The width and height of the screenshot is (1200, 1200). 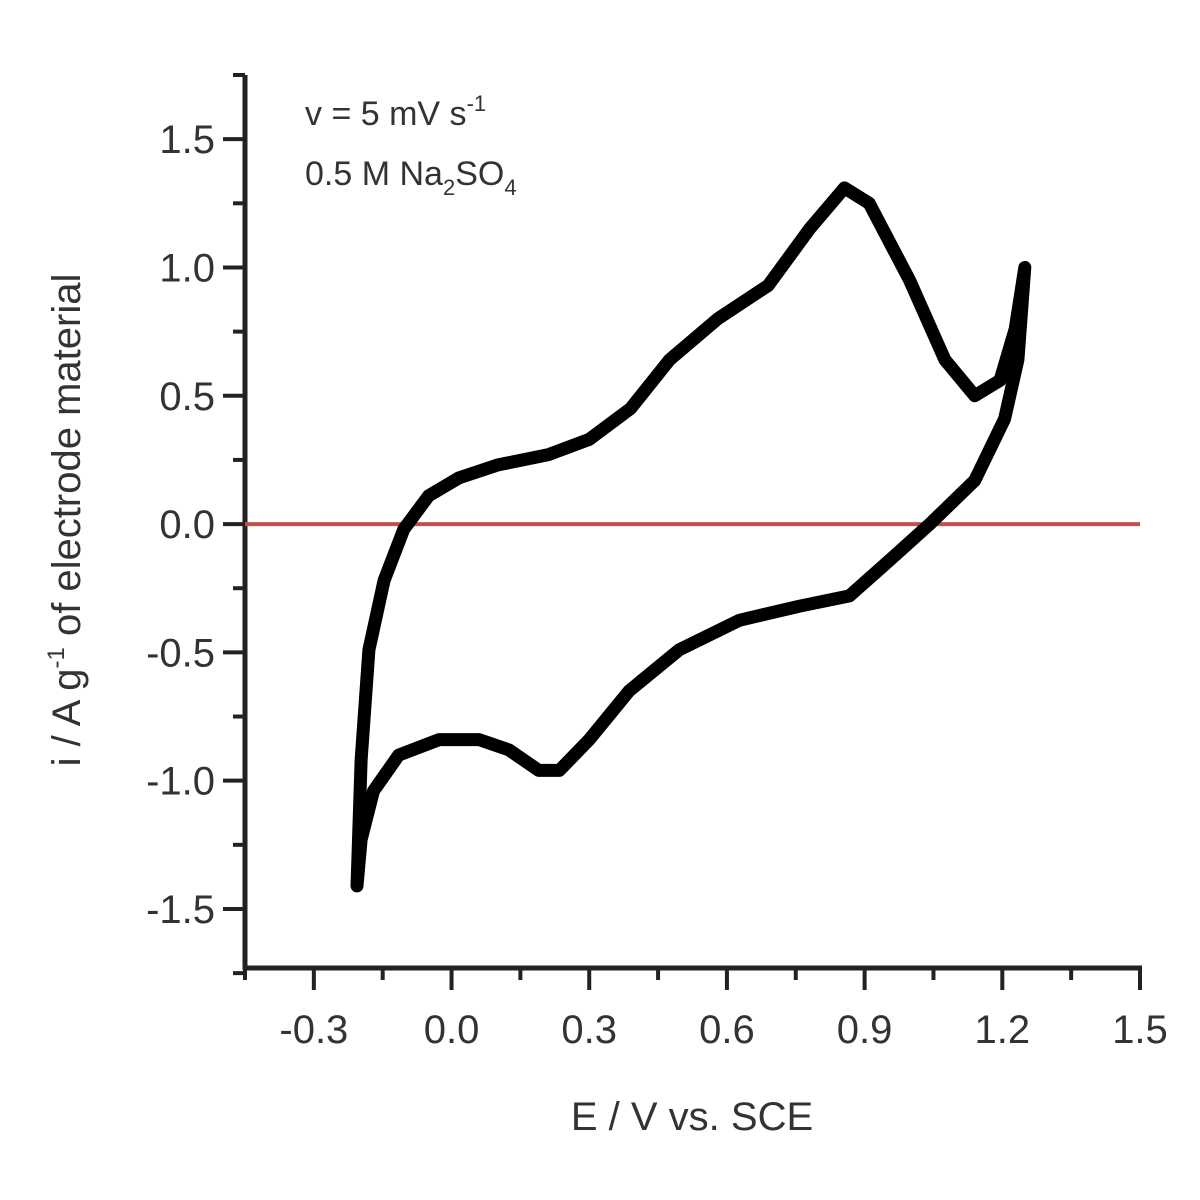 I want to click on y-tick-label: 1.5, so click(x=187, y=140).